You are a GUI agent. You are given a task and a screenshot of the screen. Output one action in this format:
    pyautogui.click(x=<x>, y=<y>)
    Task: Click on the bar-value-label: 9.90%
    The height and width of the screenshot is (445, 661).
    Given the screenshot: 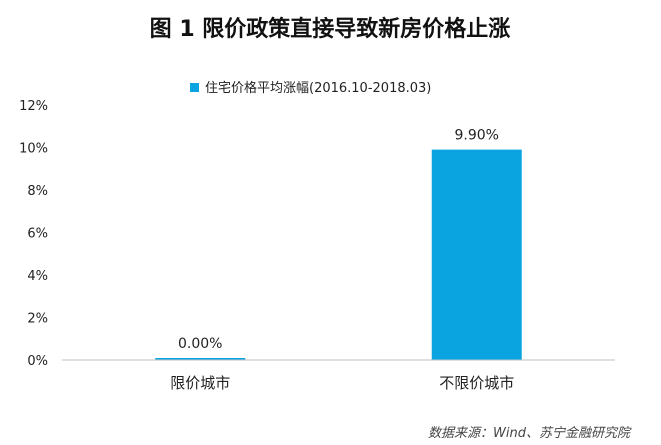 What is the action you would take?
    pyautogui.click(x=477, y=136)
    